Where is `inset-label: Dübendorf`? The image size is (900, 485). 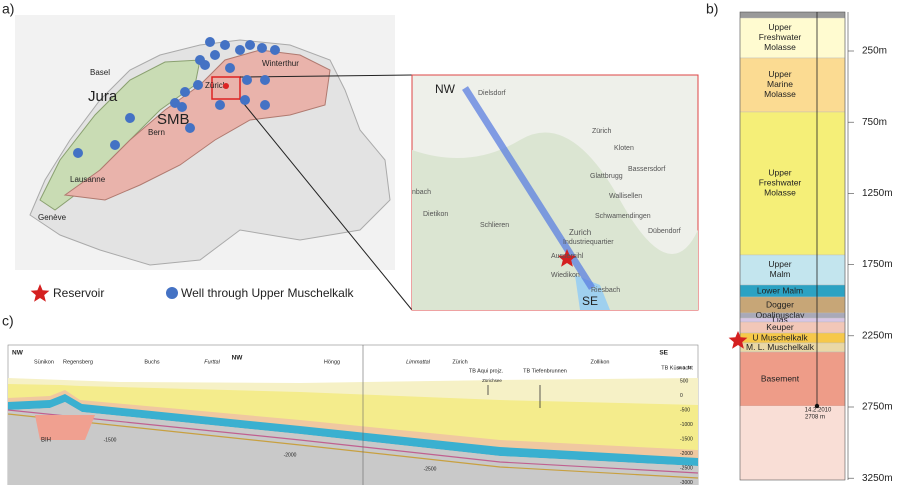
inset-label: Dübendorf is located at coordinates (664, 231).